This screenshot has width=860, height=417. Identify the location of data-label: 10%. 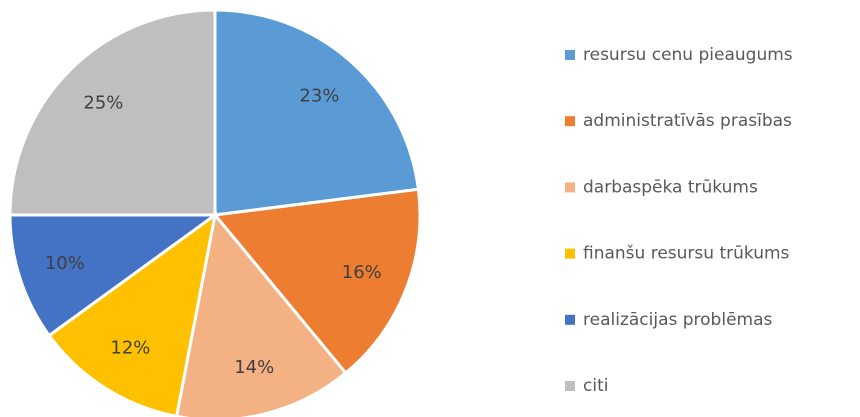
(65, 263).